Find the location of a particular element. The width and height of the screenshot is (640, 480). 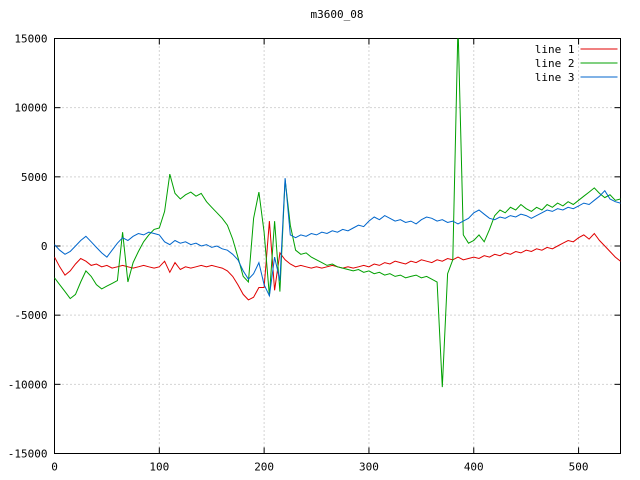

x-tick-label: 400 is located at coordinates (474, 467).